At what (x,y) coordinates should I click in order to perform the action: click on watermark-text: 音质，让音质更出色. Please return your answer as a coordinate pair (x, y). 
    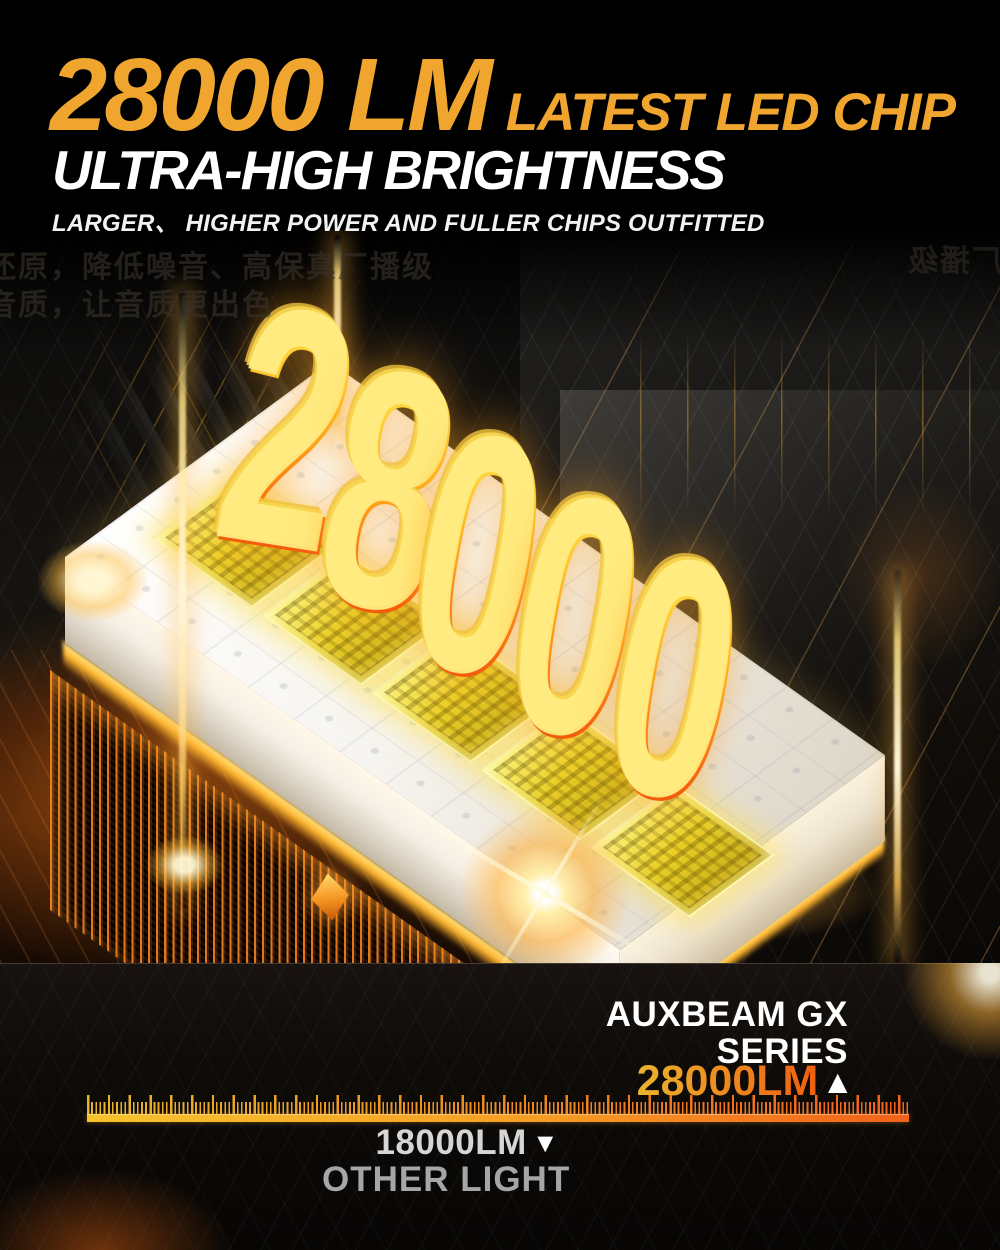
    Looking at the image, I should click on (137, 305).